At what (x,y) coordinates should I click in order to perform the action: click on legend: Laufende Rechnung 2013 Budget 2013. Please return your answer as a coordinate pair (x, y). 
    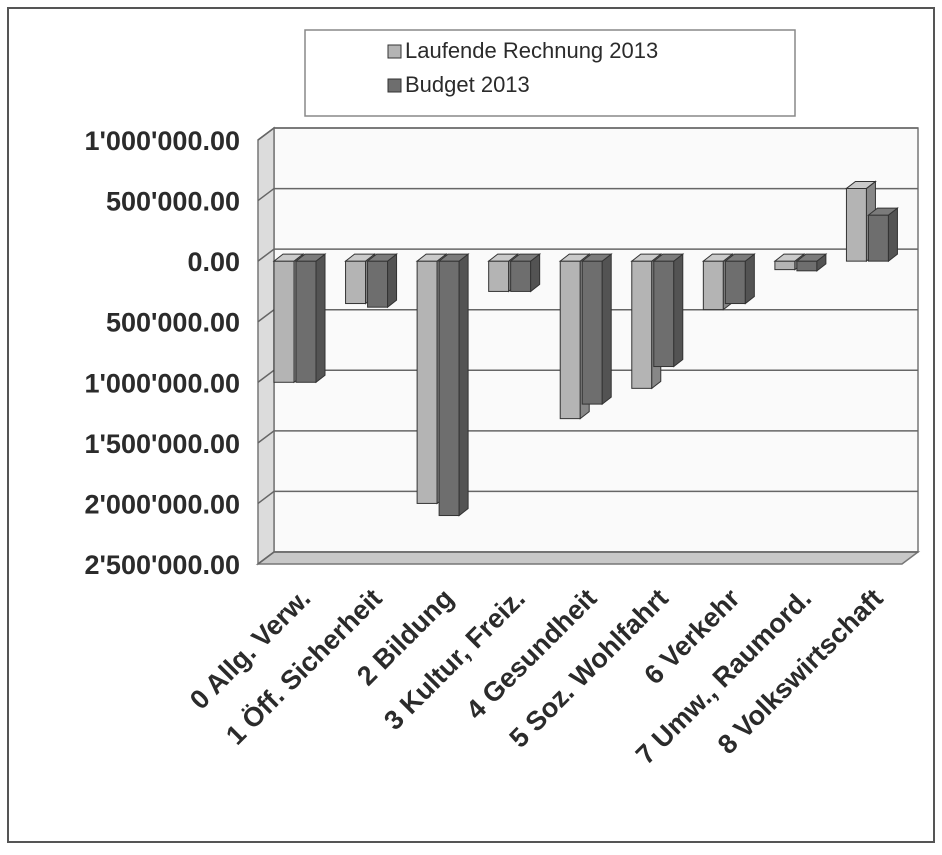
    Looking at the image, I should click on (550, 73).